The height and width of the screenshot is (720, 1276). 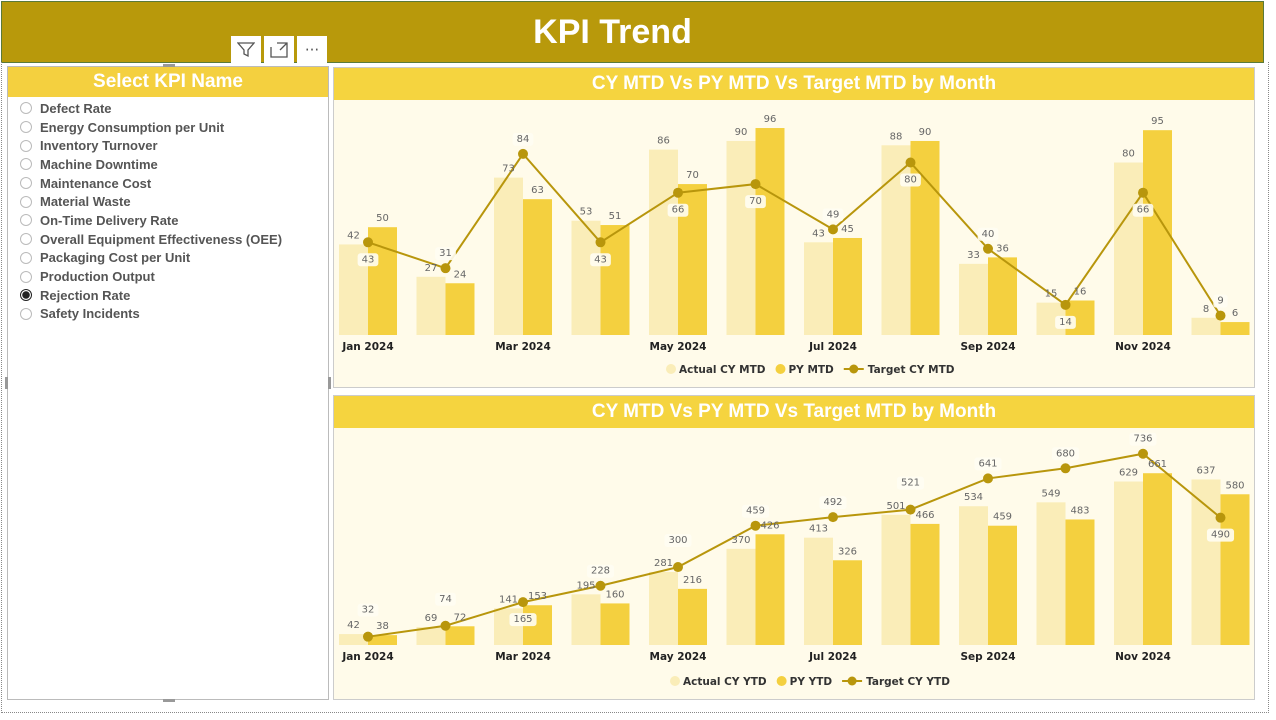 What do you see at coordinates (168, 201) in the screenshot?
I see `slicer-item: Material Waste` at bounding box center [168, 201].